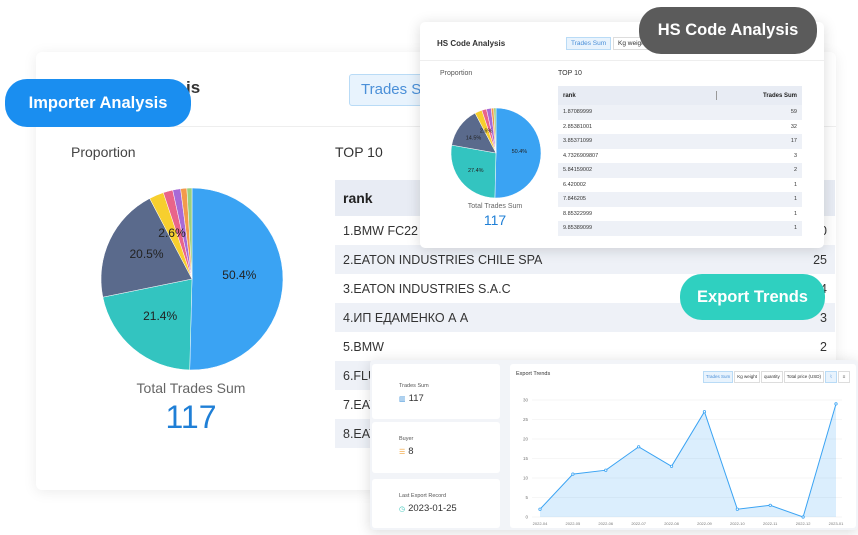 This screenshot has width=858, height=535. I want to click on importer-analysis-badge: Importer Analysis, so click(98, 103).